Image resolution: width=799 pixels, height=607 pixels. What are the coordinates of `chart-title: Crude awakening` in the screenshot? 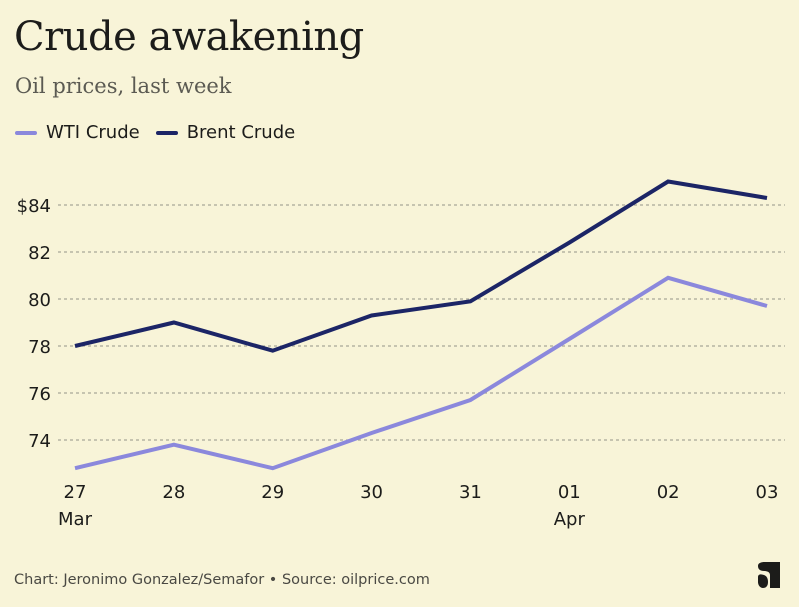 It's located at (189, 37).